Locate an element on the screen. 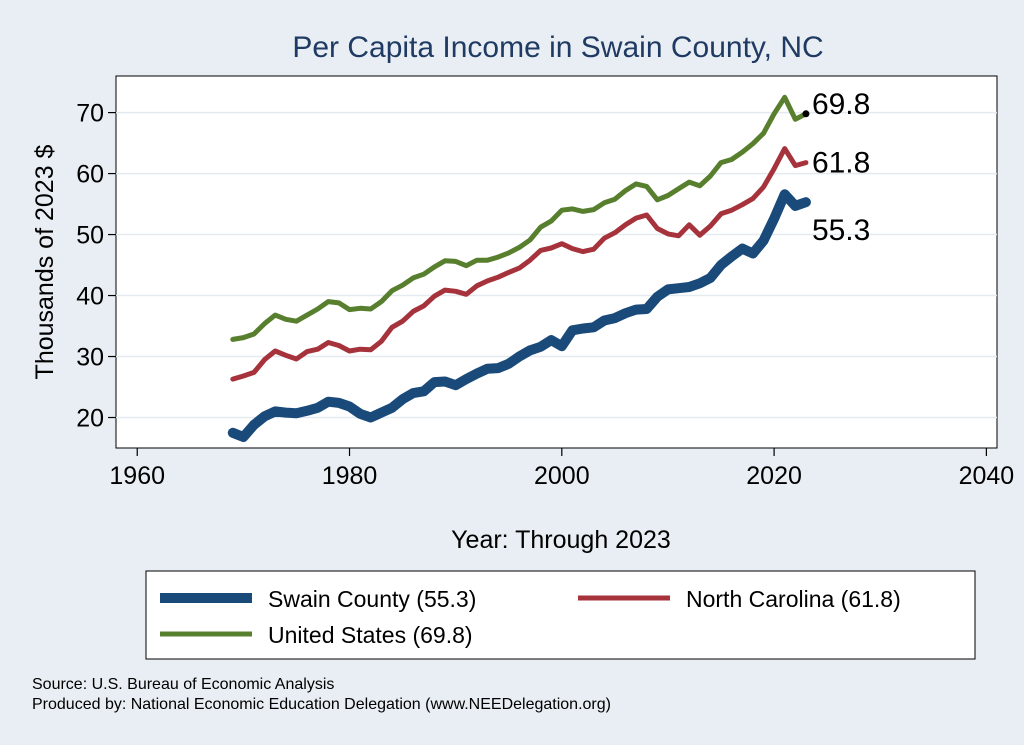 This screenshot has height=745, width=1024. legend-label-swain-county: Swain County (55.3) is located at coordinates (372, 599).